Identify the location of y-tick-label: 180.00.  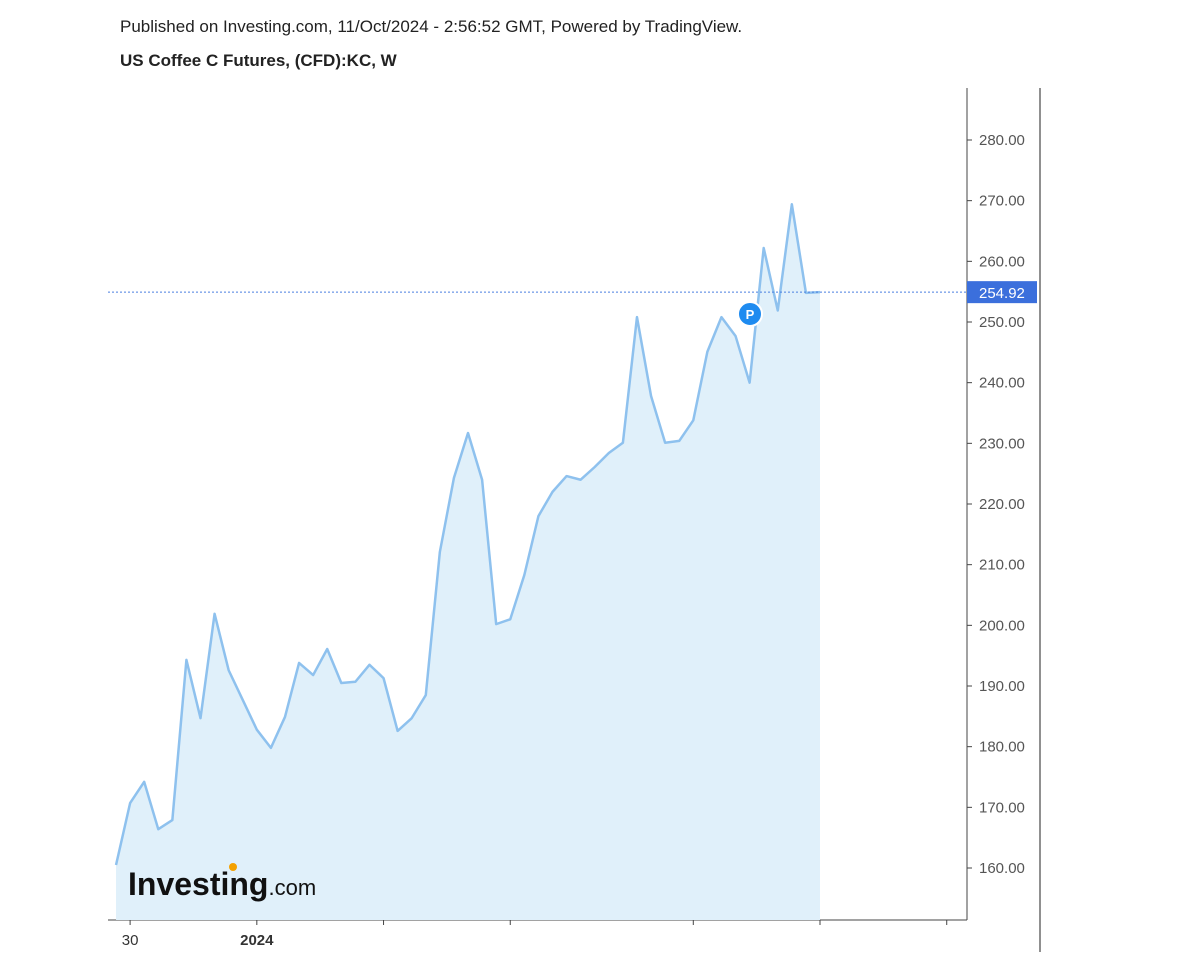
(1002, 747).